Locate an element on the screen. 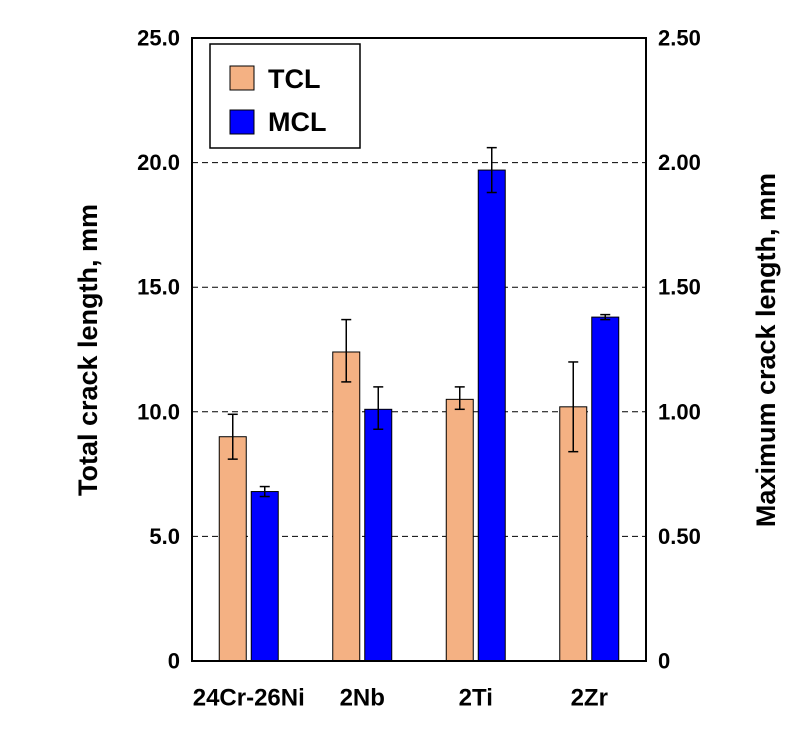 This screenshot has width=799, height=729. left-tick-label: 10.0 is located at coordinates (158, 411).